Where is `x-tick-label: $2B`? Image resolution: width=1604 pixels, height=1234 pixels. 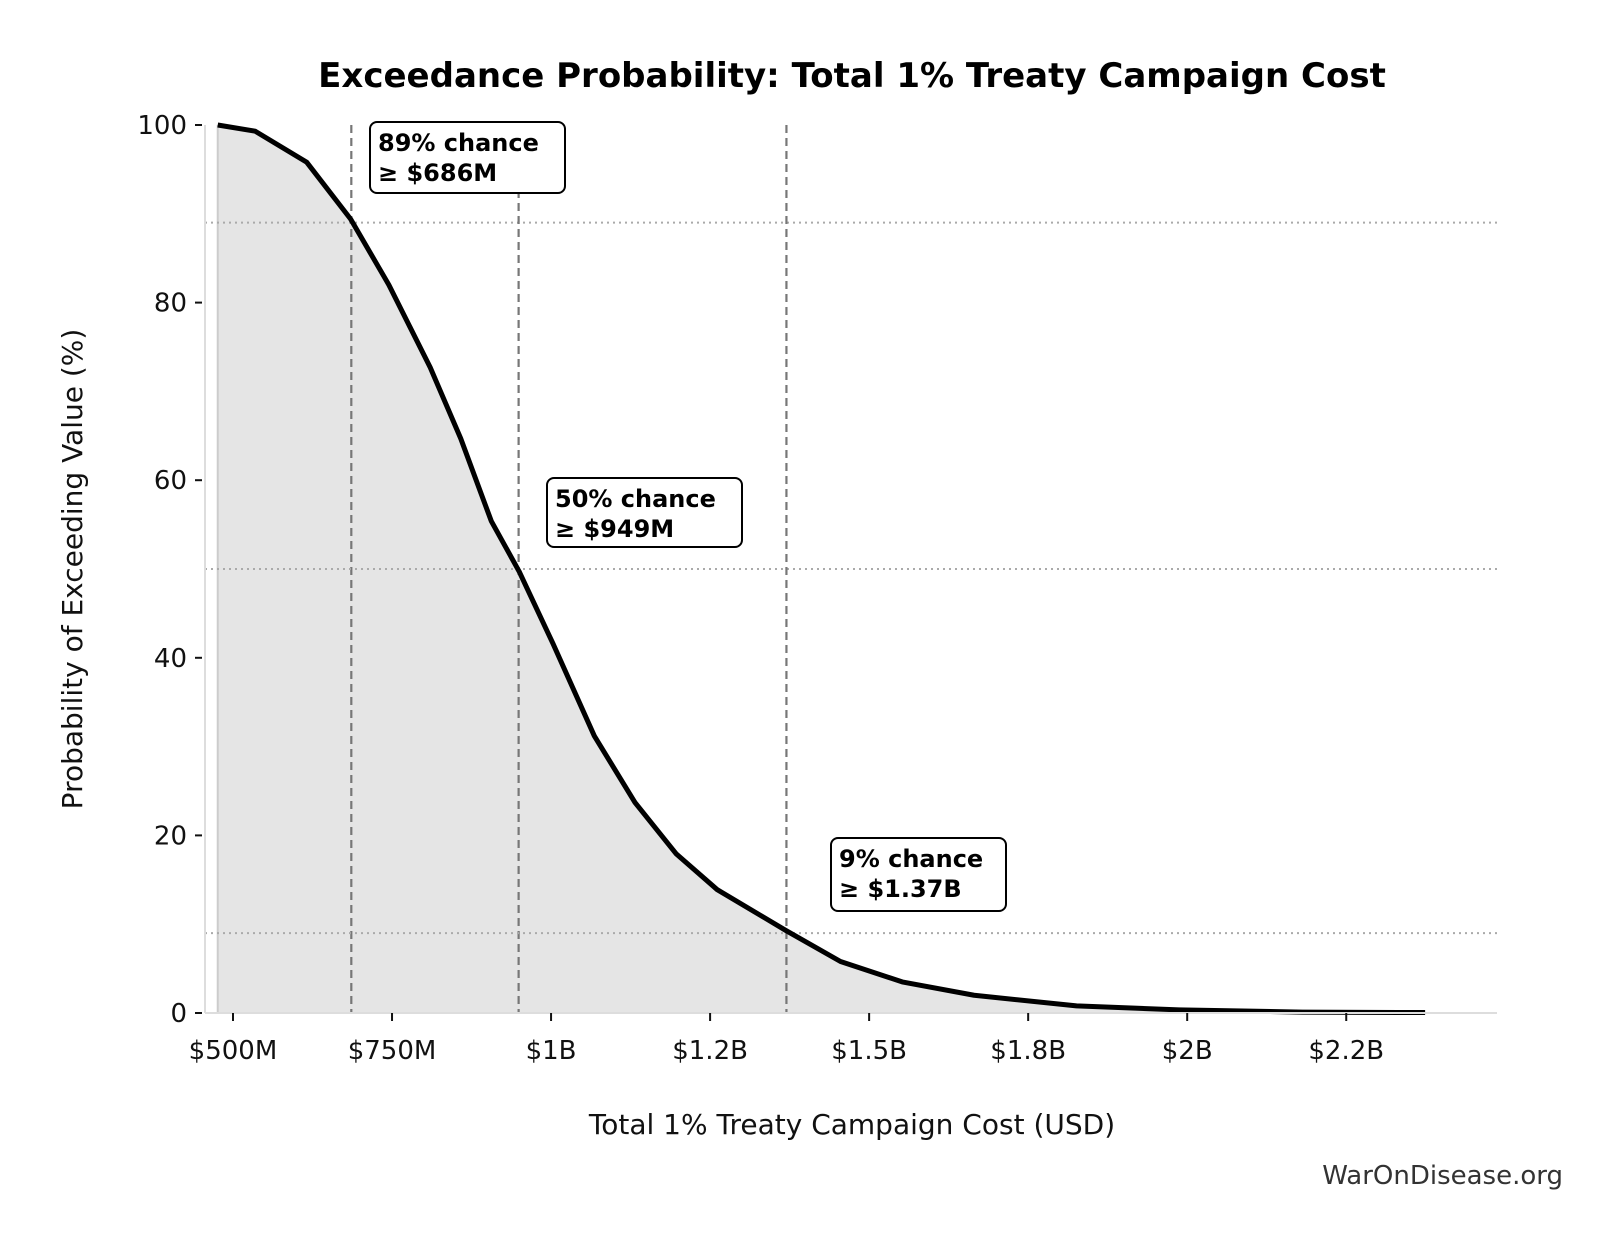 x-tick-label: $2B is located at coordinates (1187, 1051).